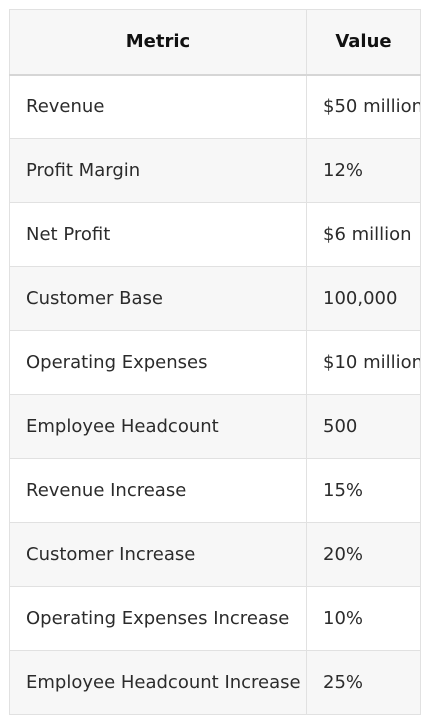 This screenshot has height=723, width=442. What do you see at coordinates (158, 618) in the screenshot?
I see `metric-cell: Operating Expenses Increase` at bounding box center [158, 618].